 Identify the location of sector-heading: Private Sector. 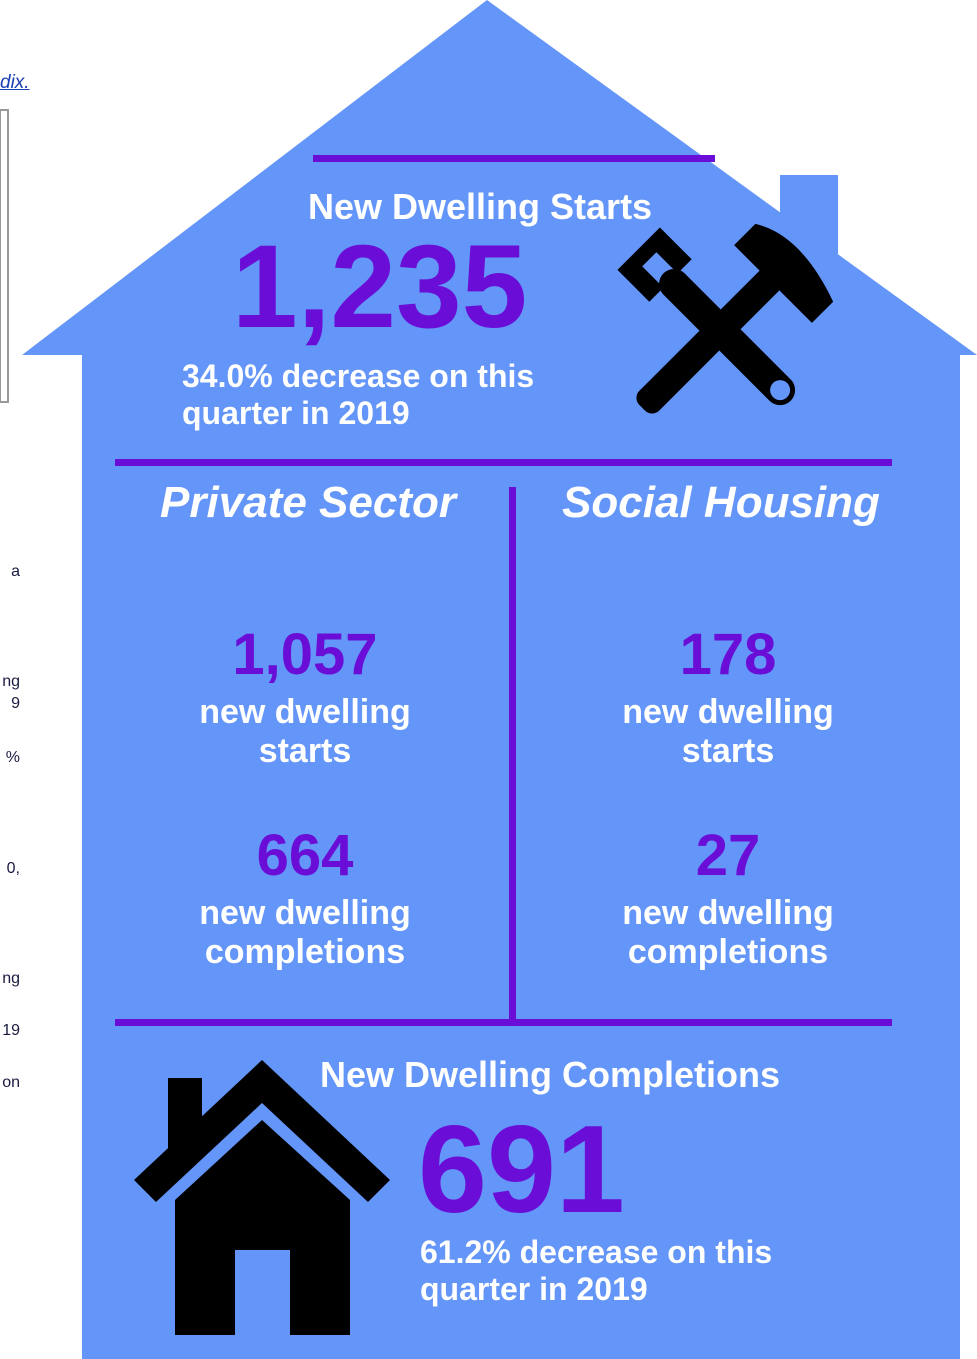
(308, 502).